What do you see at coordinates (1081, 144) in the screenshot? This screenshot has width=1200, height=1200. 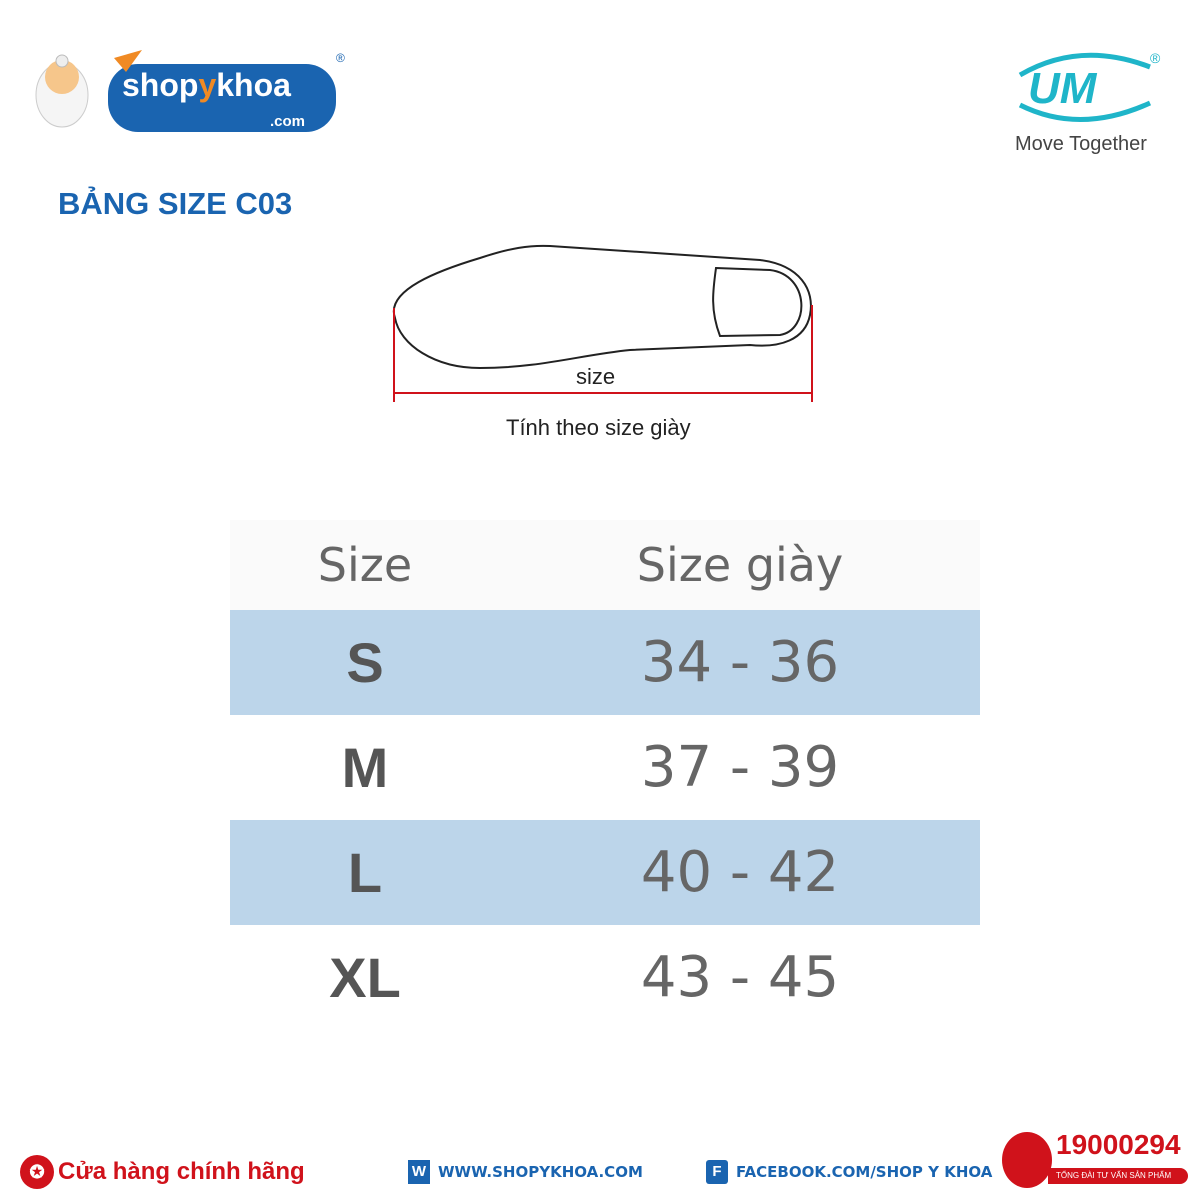 I see `um-tagline: Move Together` at bounding box center [1081, 144].